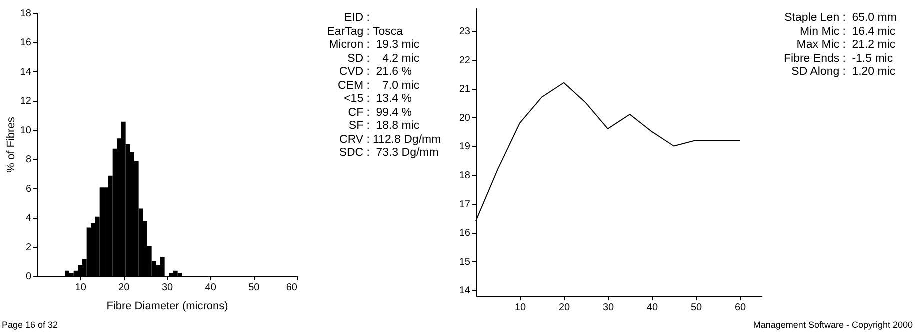 This screenshot has height=333, width=915. What do you see at coordinates (26, 130) in the screenshot?
I see `y-tick-label: 10` at bounding box center [26, 130].